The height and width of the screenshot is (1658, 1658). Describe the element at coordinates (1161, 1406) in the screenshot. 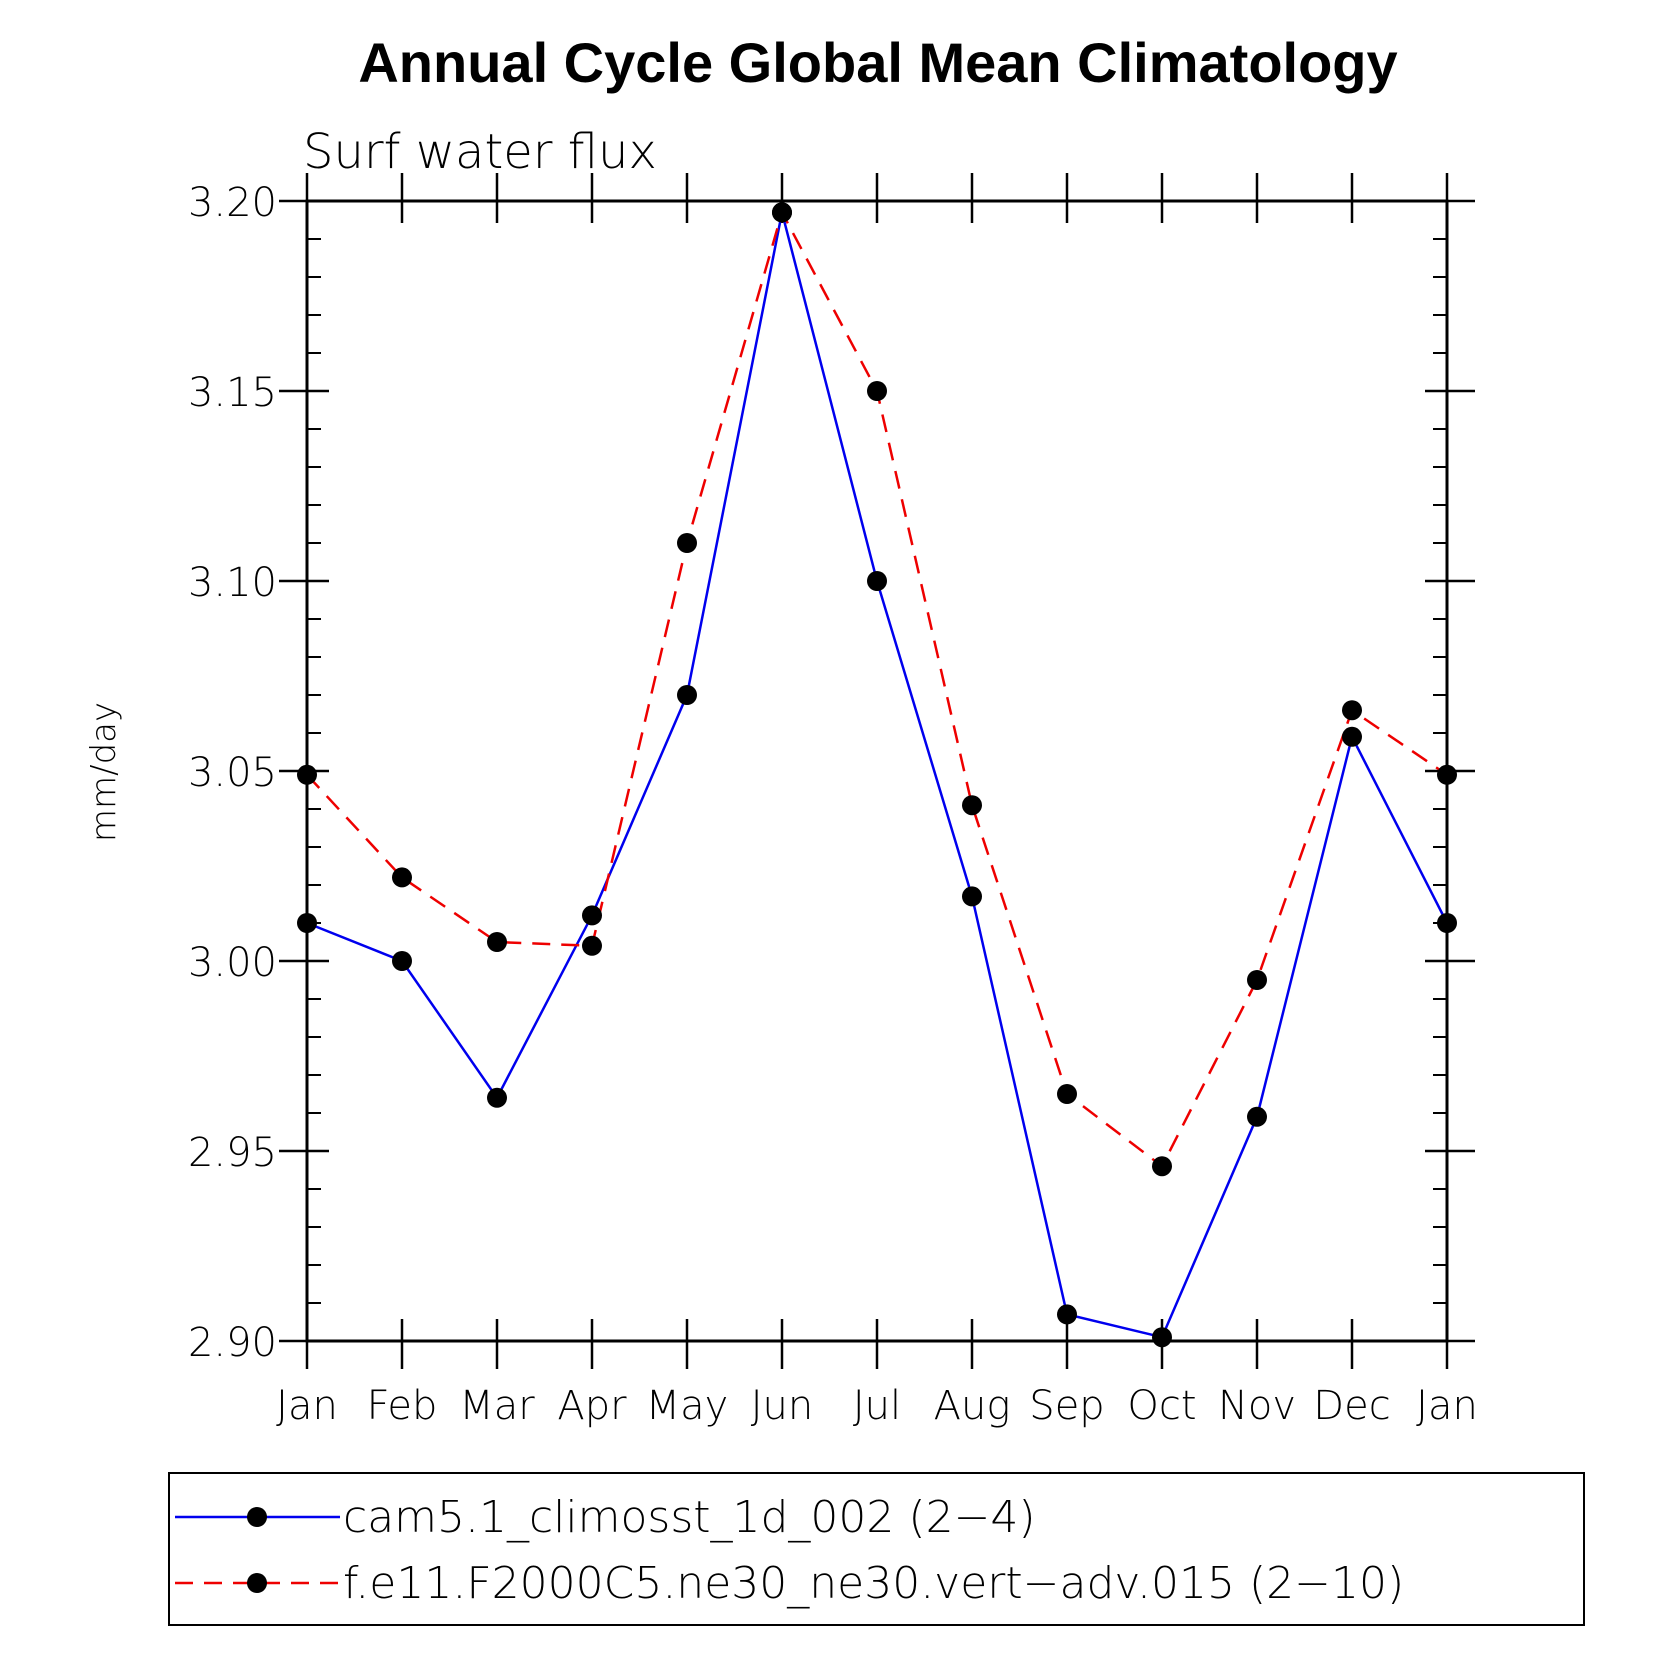

I see `x-tick-label: Oct` at that location.